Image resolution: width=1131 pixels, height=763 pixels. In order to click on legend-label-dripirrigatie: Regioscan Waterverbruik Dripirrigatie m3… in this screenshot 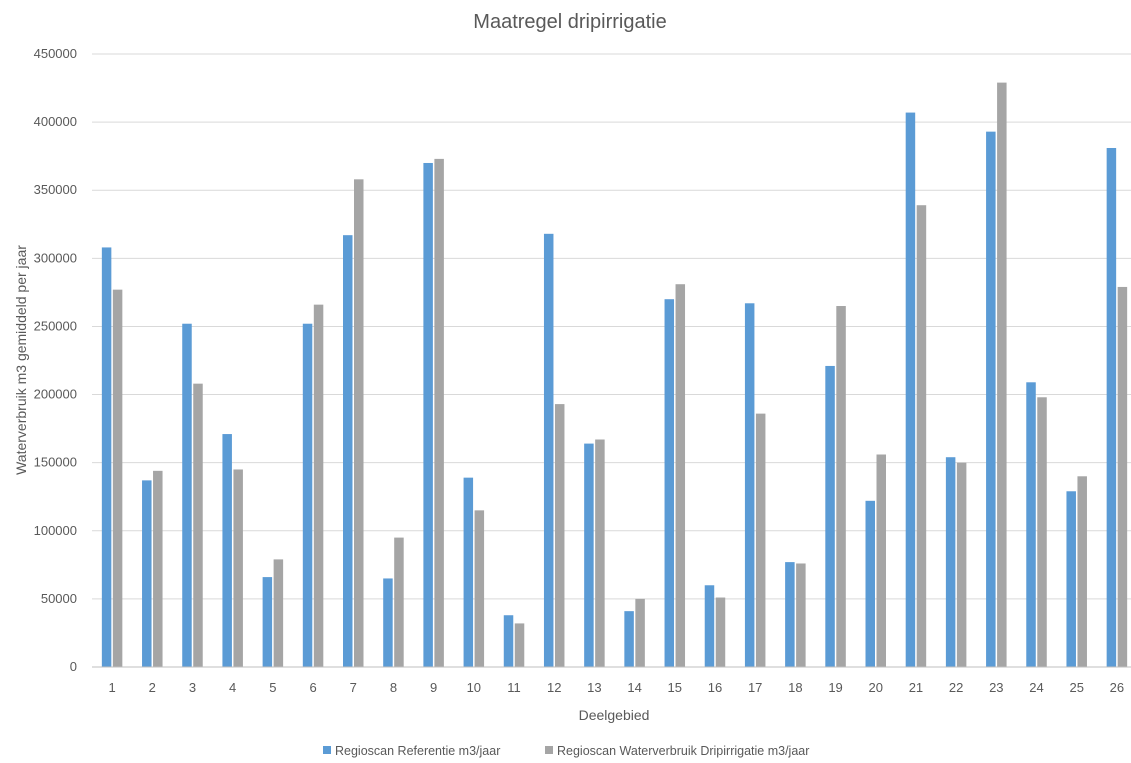, I will do `click(683, 751)`.